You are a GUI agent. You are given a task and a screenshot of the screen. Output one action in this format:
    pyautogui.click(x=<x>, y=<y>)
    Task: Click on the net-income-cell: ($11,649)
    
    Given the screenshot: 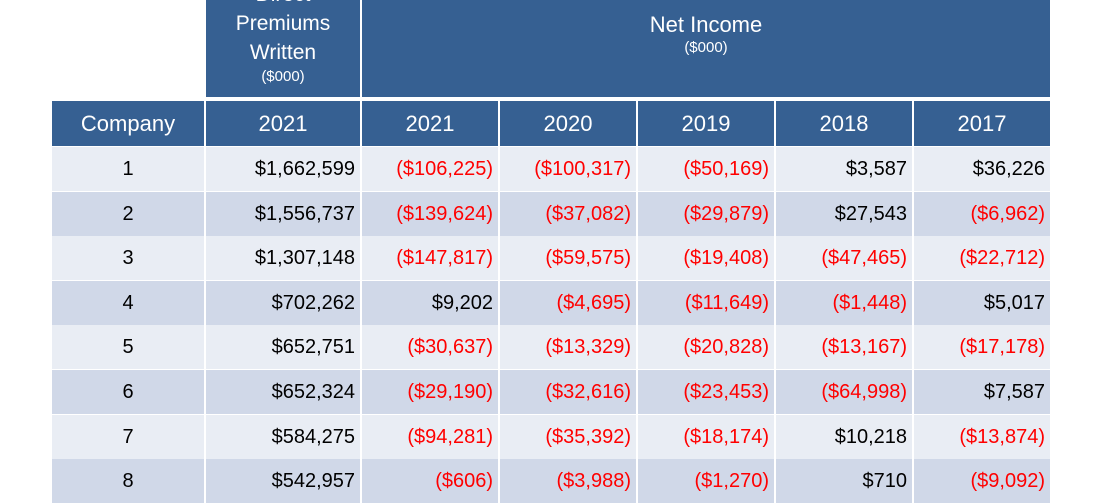 What is the action you would take?
    pyautogui.click(x=706, y=302)
    